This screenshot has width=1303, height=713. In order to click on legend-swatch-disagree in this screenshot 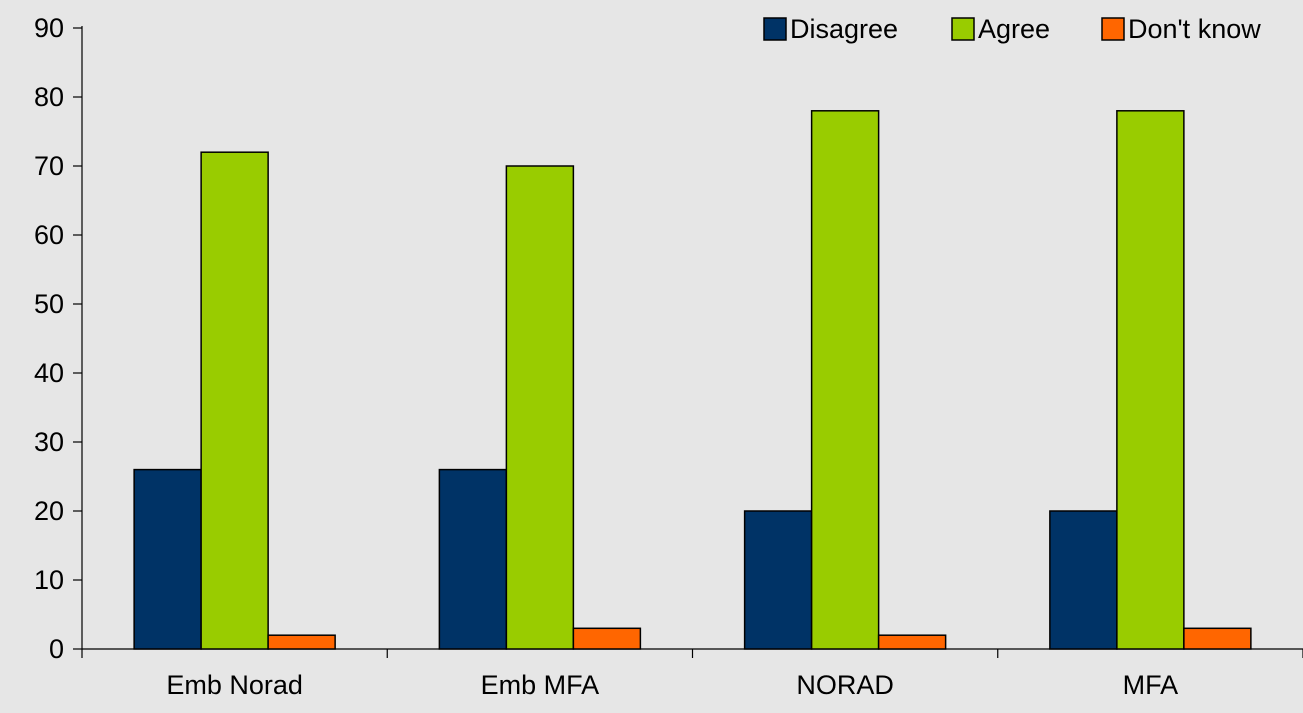, I will do `click(775, 29)`.